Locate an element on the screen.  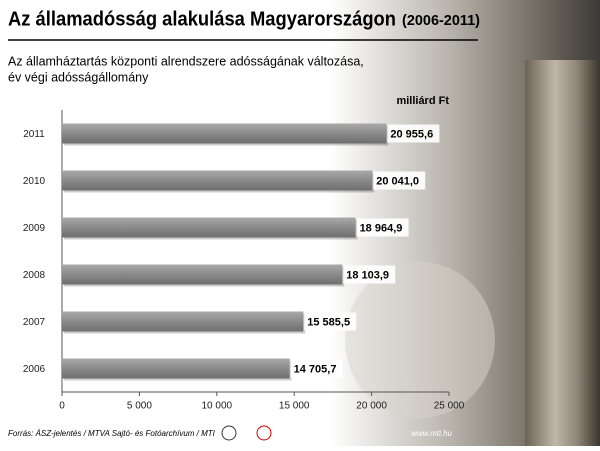
chart-title: Az államadósság alakulása Magyarországon is located at coordinates (202, 19).